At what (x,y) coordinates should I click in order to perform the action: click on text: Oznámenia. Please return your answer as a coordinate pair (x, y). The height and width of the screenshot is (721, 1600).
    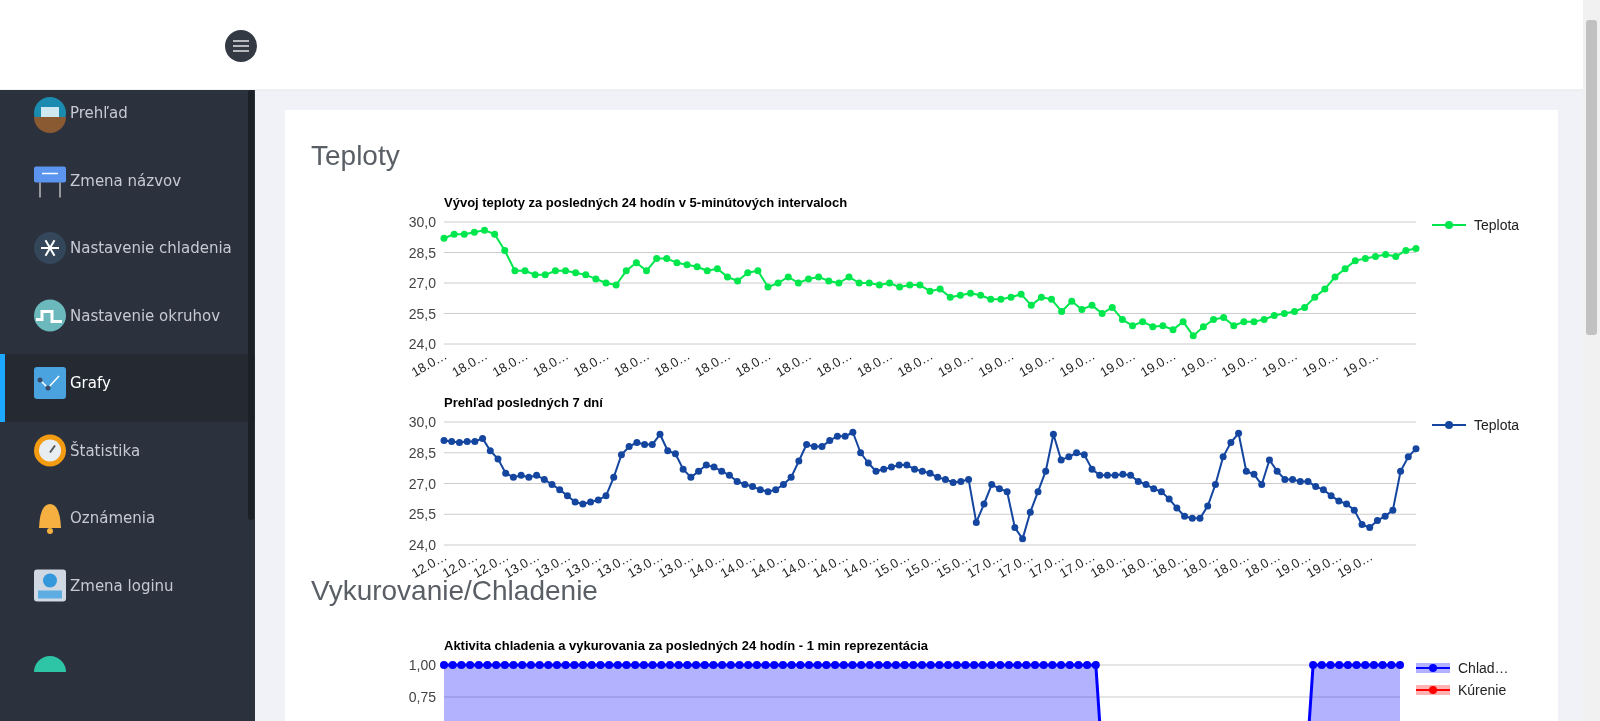
    Looking at the image, I should click on (113, 518).